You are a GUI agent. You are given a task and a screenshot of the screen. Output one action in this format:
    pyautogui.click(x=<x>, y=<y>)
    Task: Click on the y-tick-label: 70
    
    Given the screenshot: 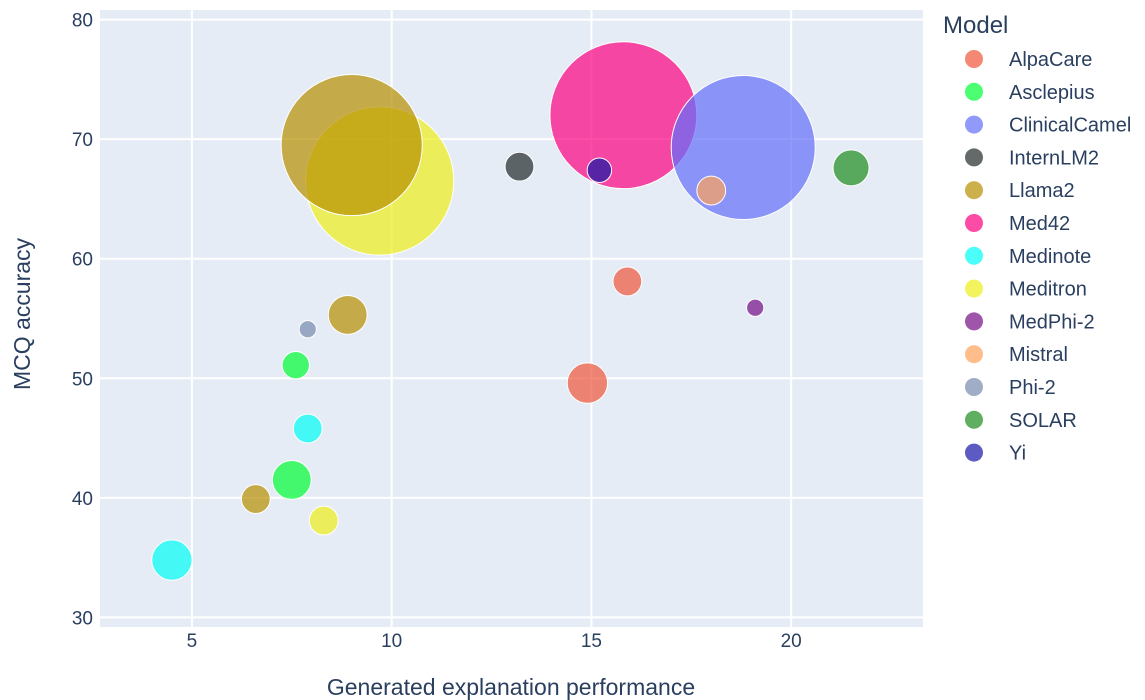 What is the action you would take?
    pyautogui.click(x=82, y=140)
    